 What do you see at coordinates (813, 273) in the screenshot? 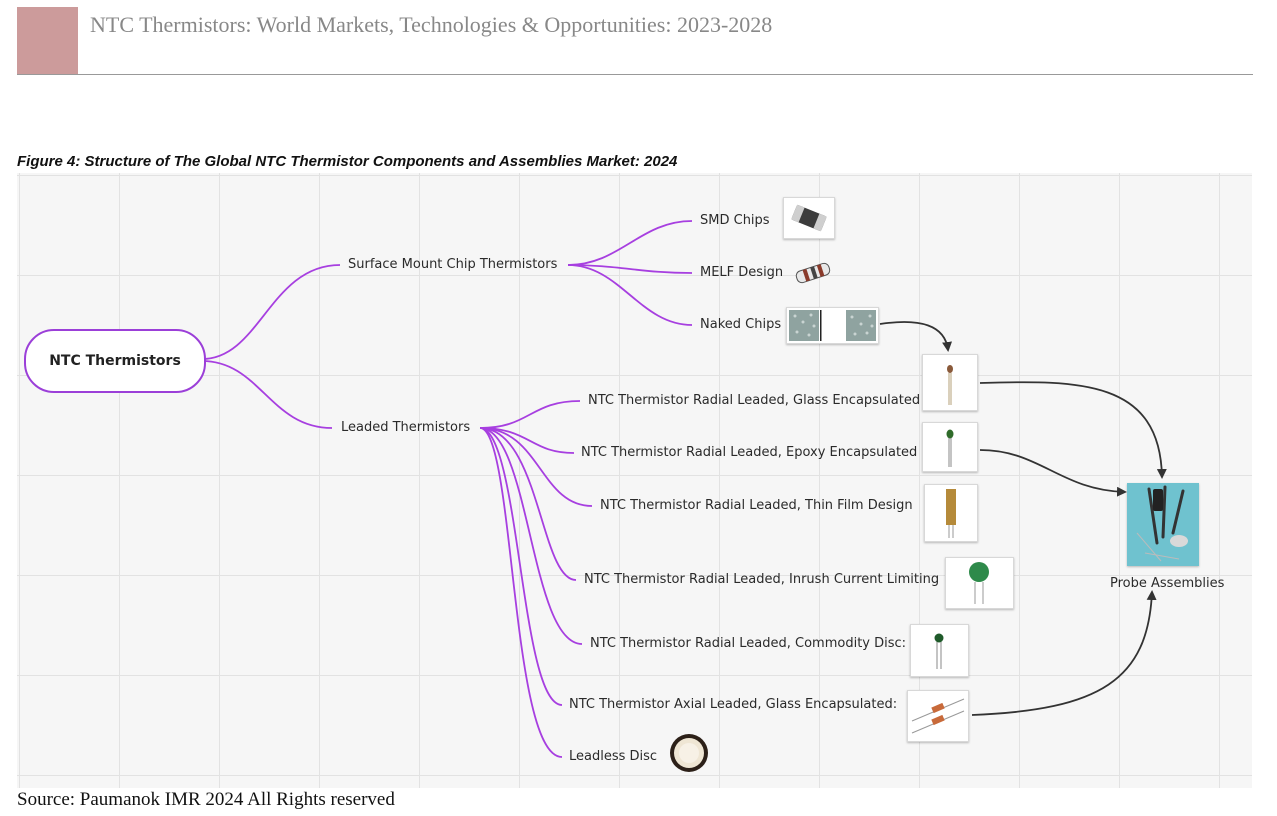
I see `melf-image` at bounding box center [813, 273].